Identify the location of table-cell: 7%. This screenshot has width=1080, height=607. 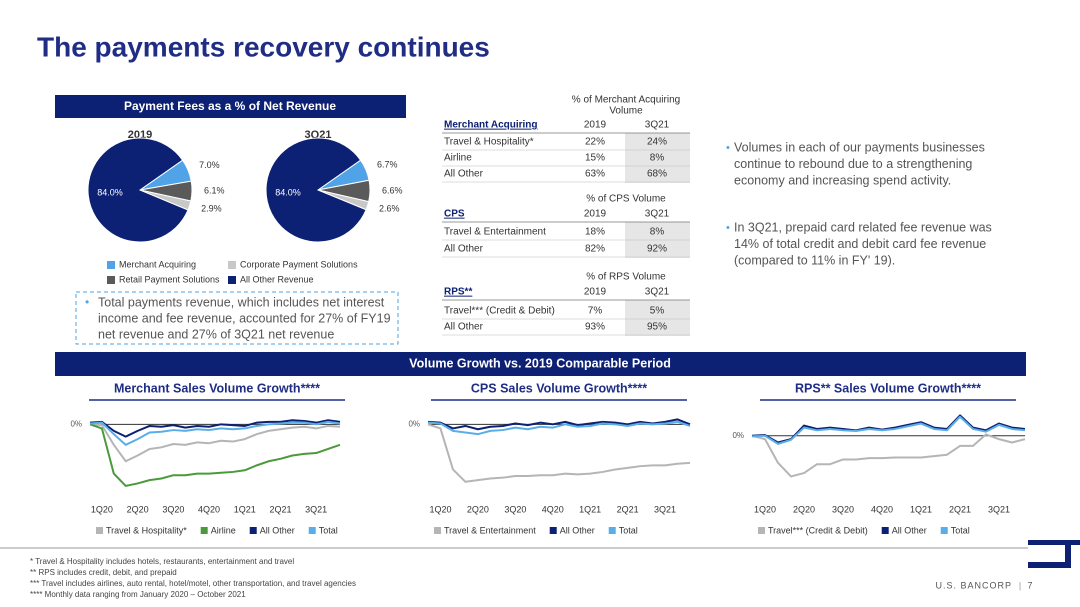
(595, 311).